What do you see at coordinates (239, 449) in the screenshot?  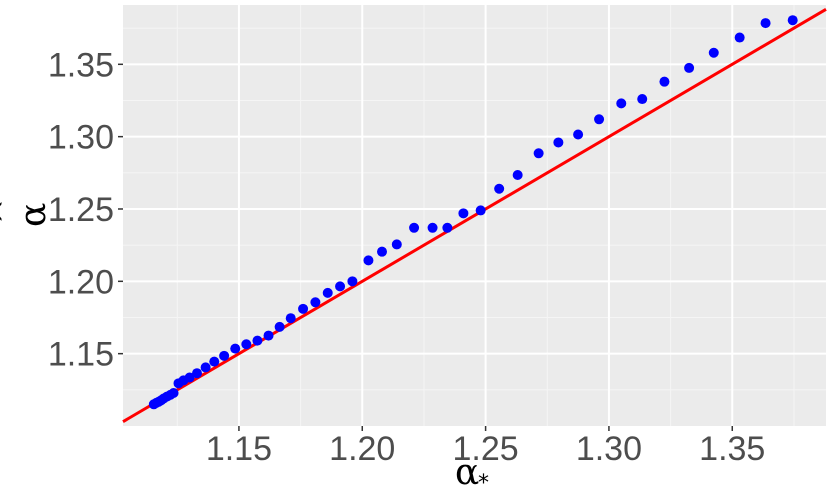 I see `x-tick-label: 1.15` at bounding box center [239, 449].